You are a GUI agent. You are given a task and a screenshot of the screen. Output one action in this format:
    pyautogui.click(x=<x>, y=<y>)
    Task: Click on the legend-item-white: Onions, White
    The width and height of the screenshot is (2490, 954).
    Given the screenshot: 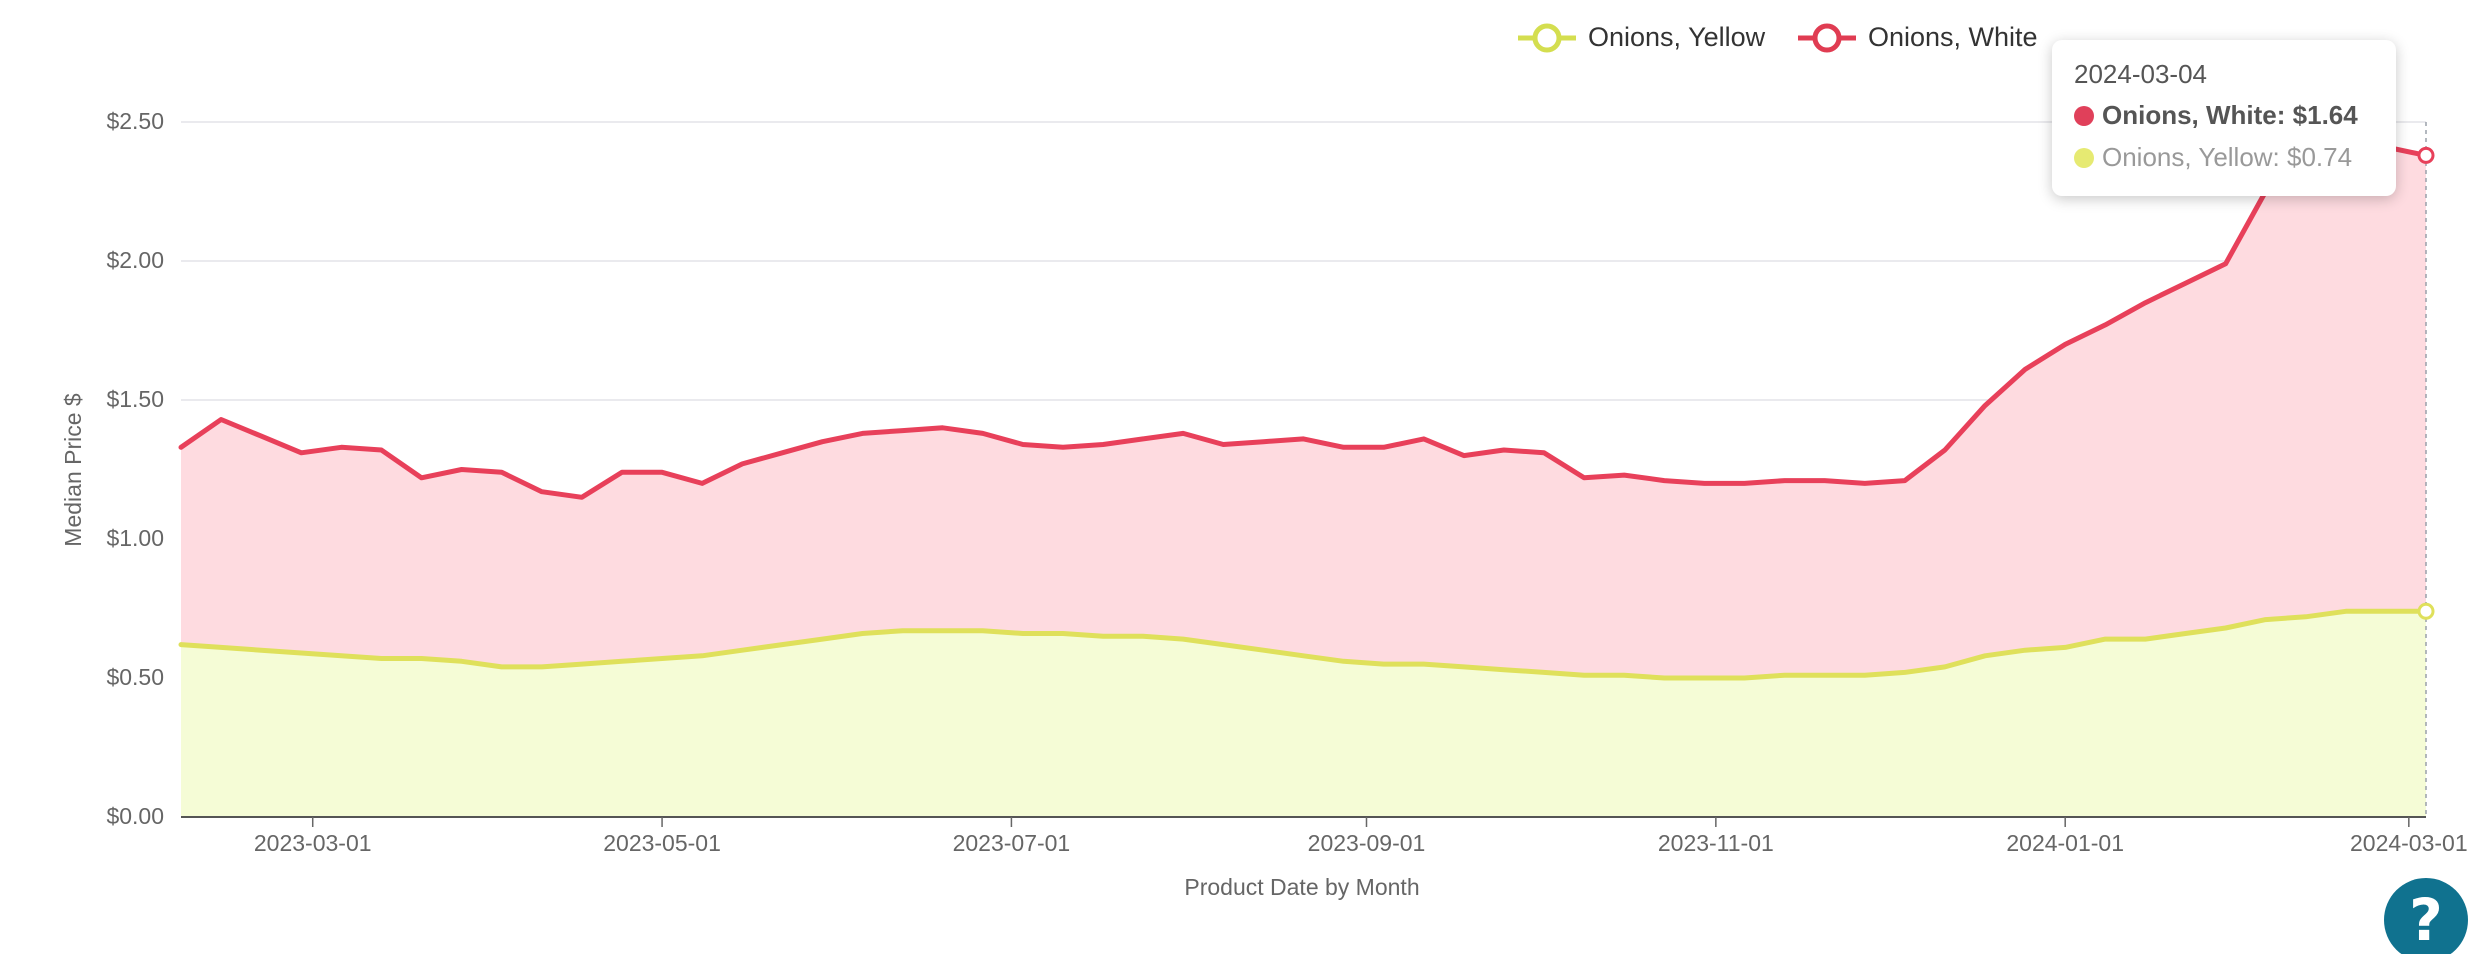 What is the action you would take?
    pyautogui.click(x=1918, y=37)
    